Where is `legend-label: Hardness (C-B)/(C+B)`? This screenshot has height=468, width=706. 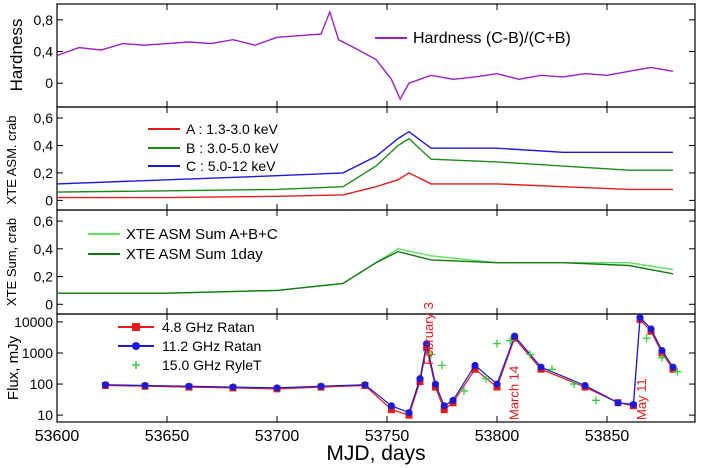
legend-label: Hardness (C-B)/(C+B) is located at coordinates (492, 38).